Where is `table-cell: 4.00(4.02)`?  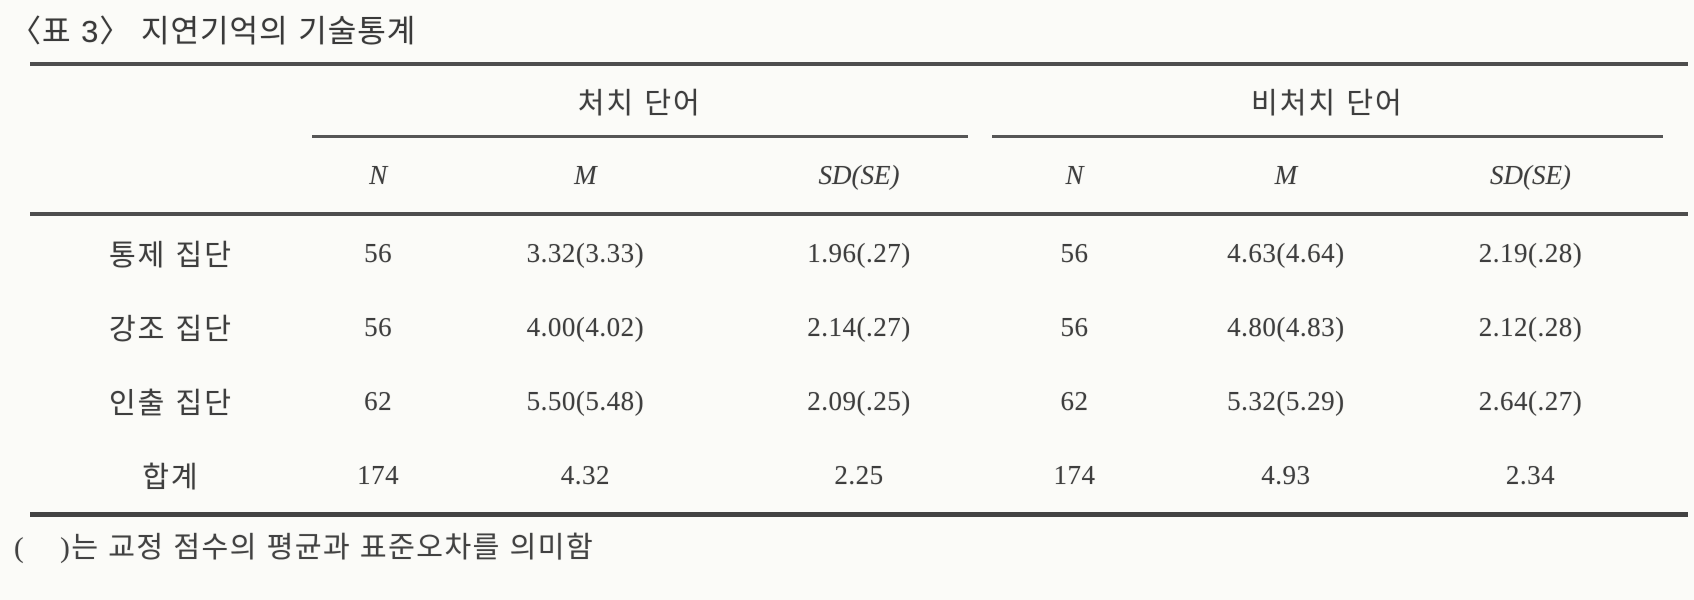
table-cell: 4.00(4.02) is located at coordinates (585, 326).